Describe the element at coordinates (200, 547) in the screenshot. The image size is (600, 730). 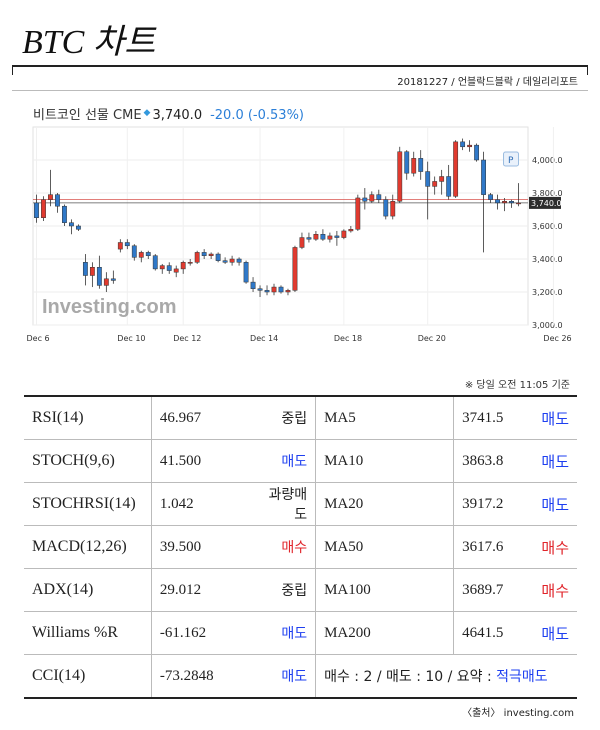
I see `indicator-value: 39.500` at that location.